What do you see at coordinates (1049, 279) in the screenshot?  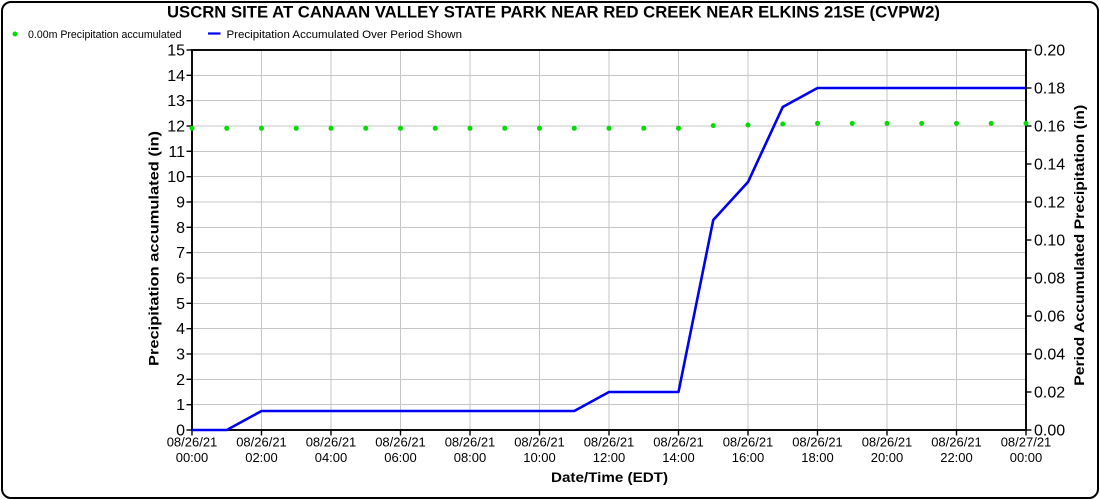 I see `svg-text: 0.08` at bounding box center [1049, 279].